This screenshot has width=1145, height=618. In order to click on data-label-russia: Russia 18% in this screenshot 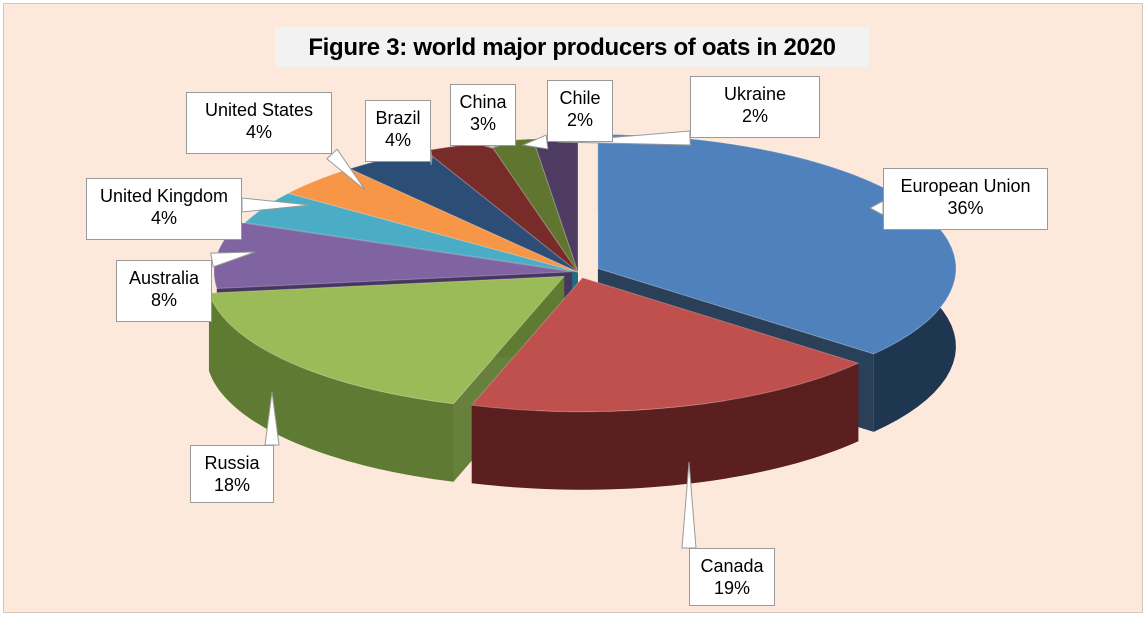, I will do `click(232, 474)`.